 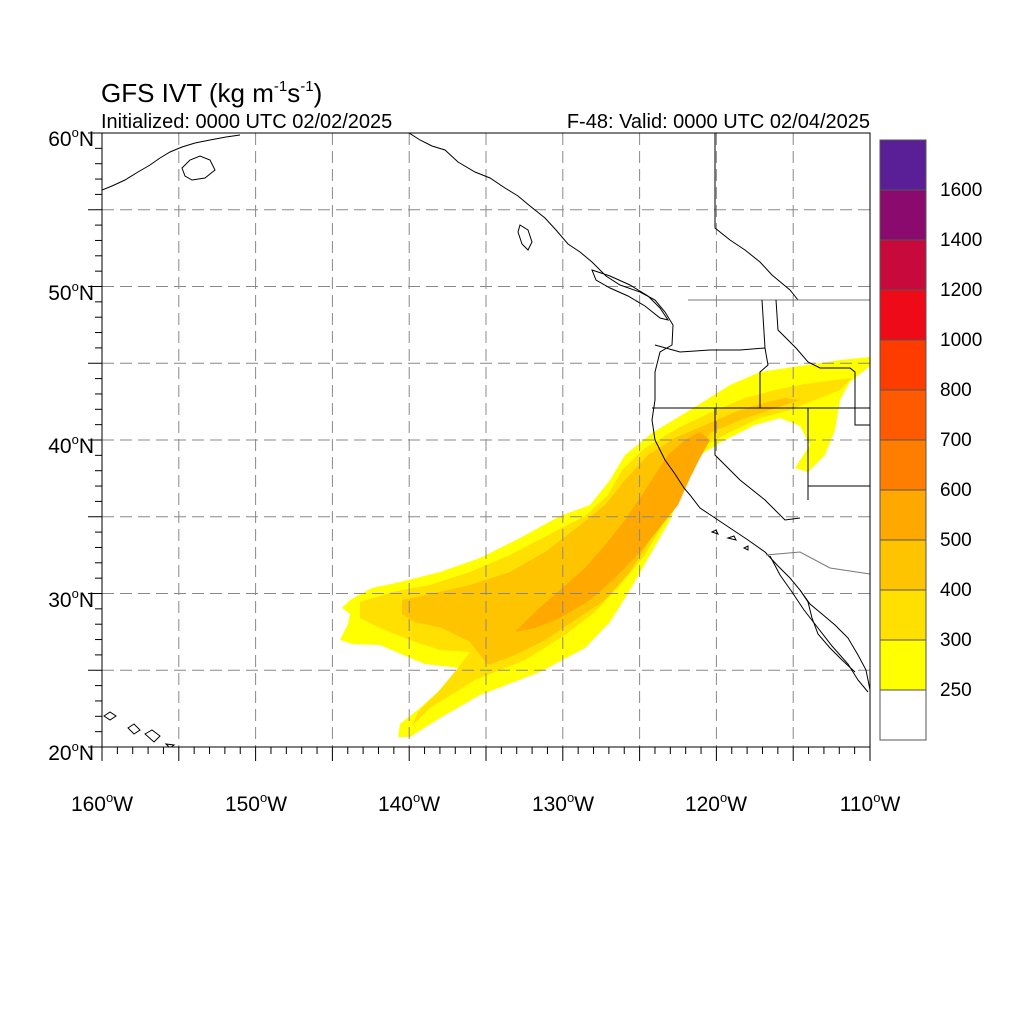 I want to click on map-title: GFS IVT (kg m-1s-1), so click(x=211, y=90).